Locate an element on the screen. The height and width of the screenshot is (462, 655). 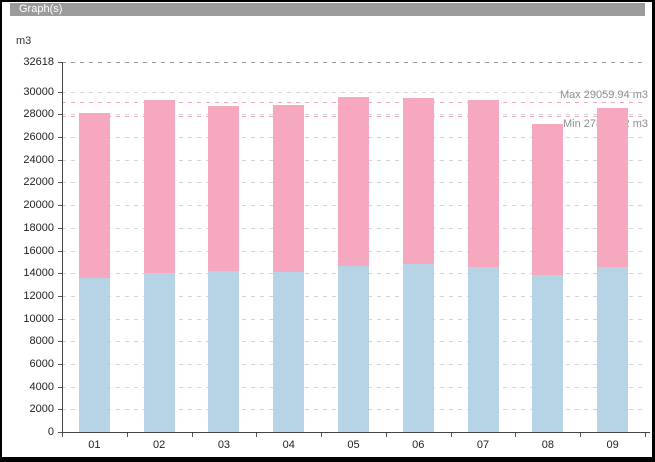
y-axis-tick-label: 16000 is located at coordinates (38, 250).